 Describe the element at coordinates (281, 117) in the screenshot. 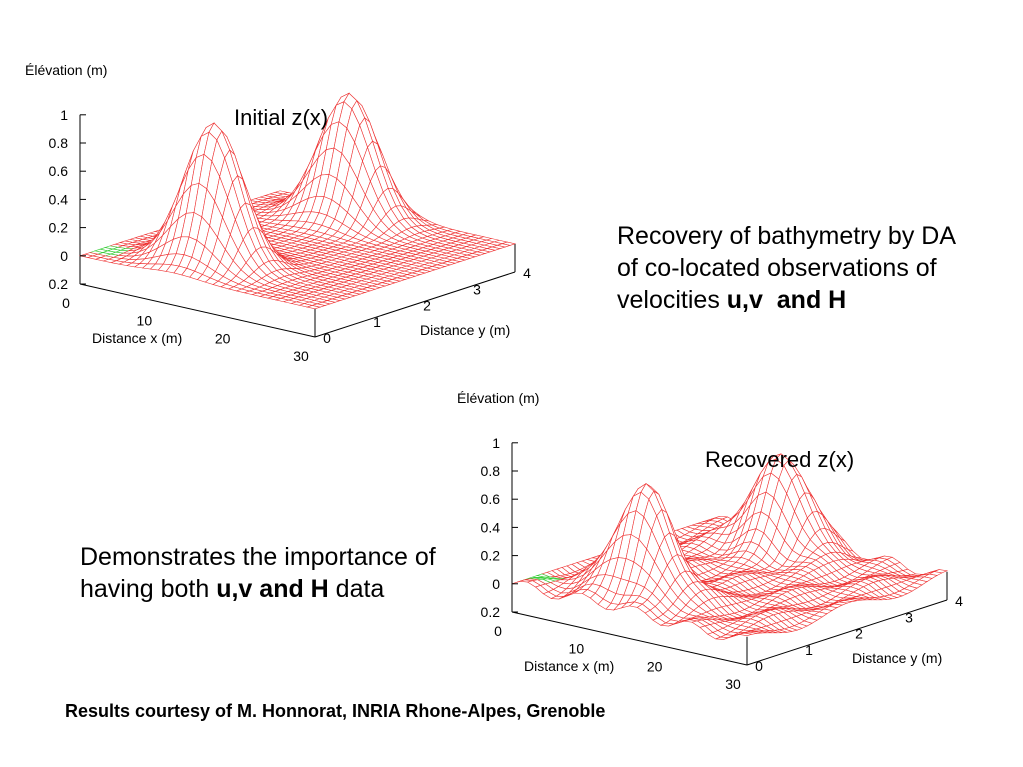

I see `plot-title: Initial z(x)` at that location.